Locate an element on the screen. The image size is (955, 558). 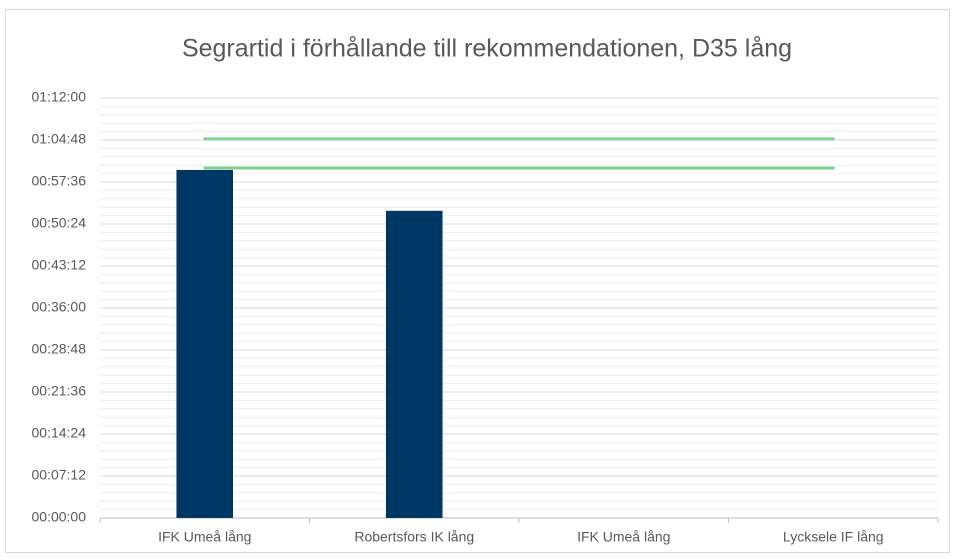
y-tick-label: 00:50:24 is located at coordinates (59, 223).